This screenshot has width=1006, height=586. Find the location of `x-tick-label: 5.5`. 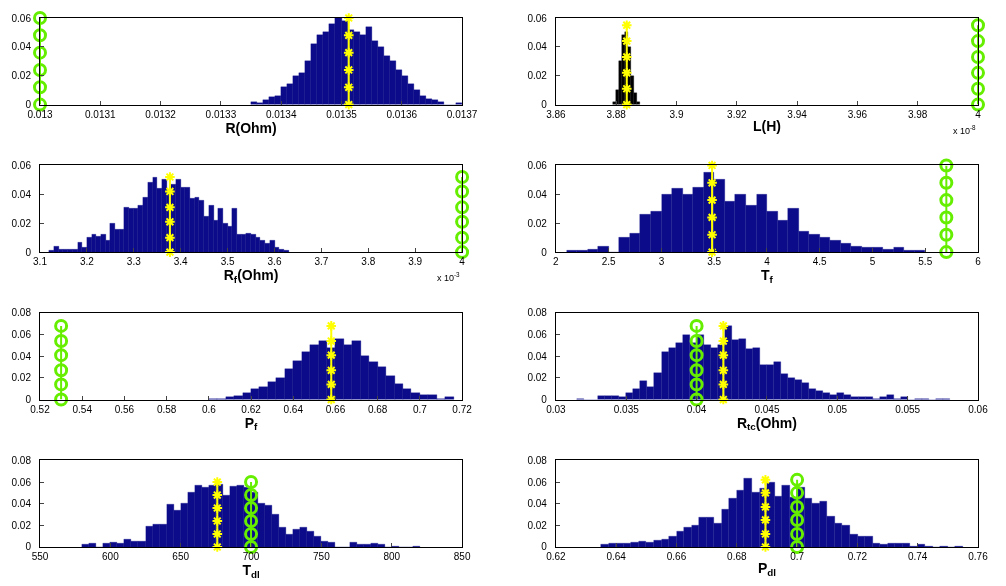

x-tick-label: 5.5 is located at coordinates (925, 262).